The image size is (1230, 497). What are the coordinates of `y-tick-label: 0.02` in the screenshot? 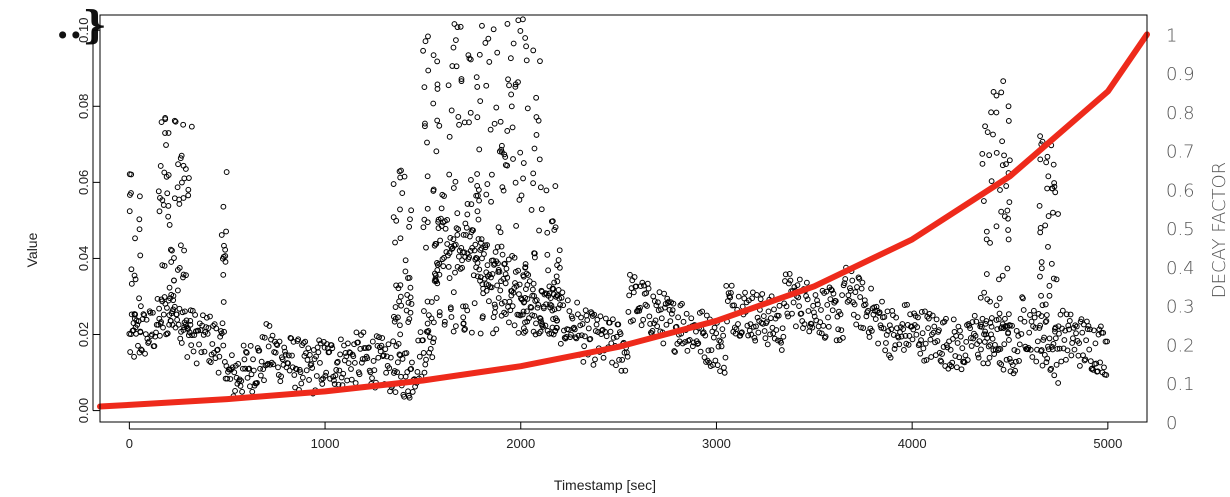 It's located at (83, 334).